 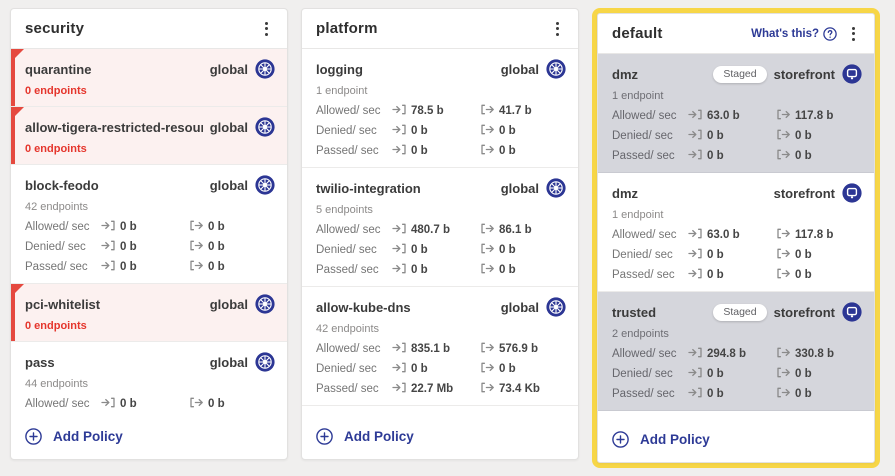 What do you see at coordinates (675, 439) in the screenshot?
I see `add-policy-label: Add Policy` at bounding box center [675, 439].